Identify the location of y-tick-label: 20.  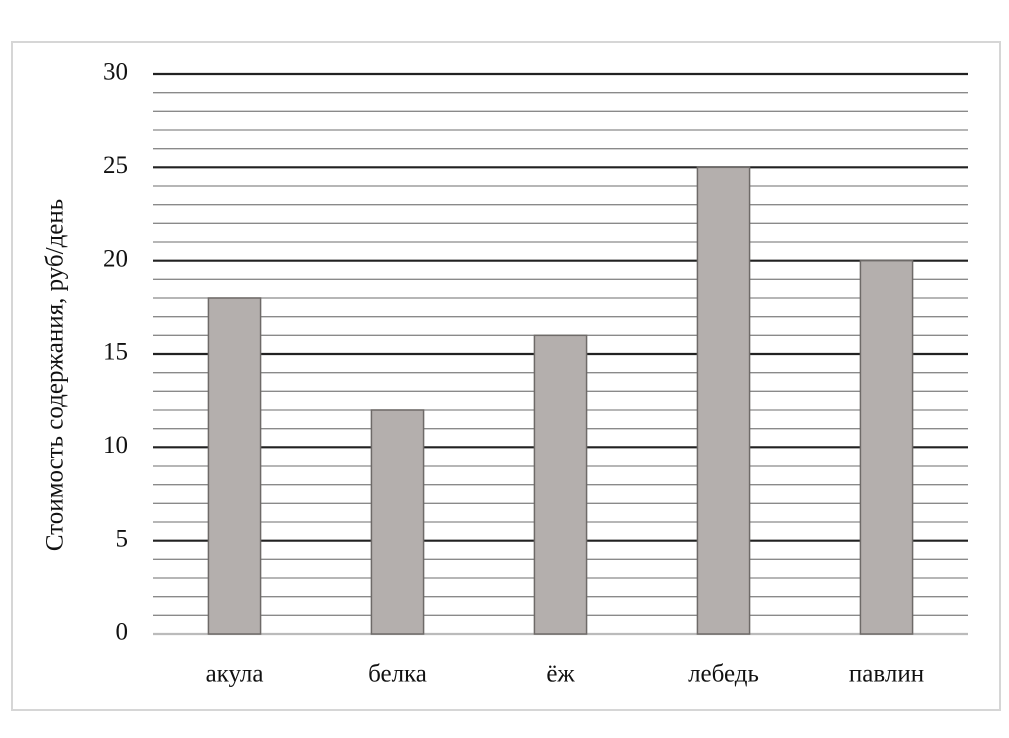
(115, 258).